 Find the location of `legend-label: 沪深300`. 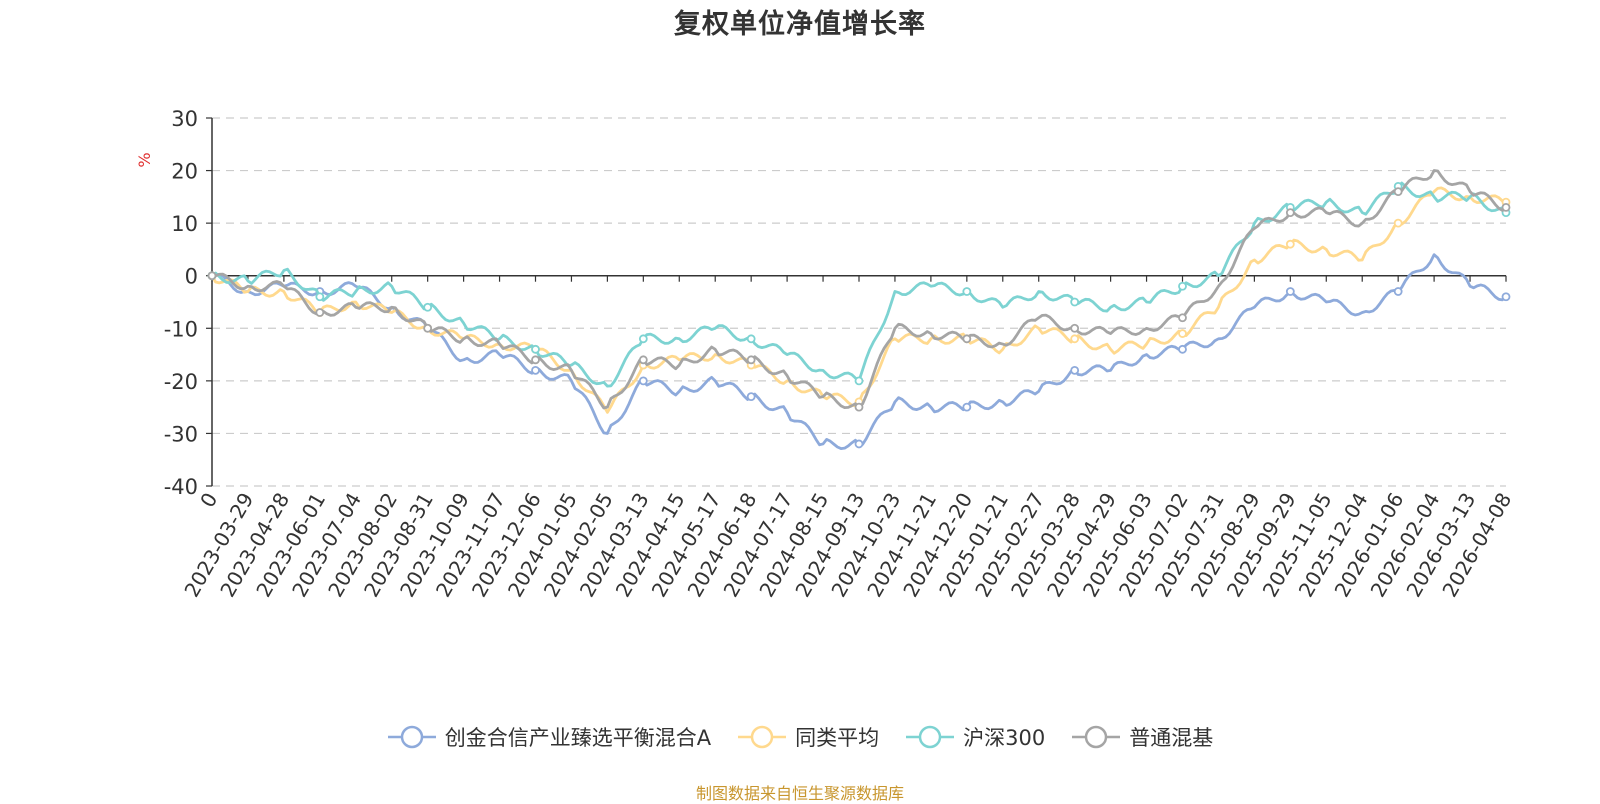

legend-label: 沪深300 is located at coordinates (1004, 738).